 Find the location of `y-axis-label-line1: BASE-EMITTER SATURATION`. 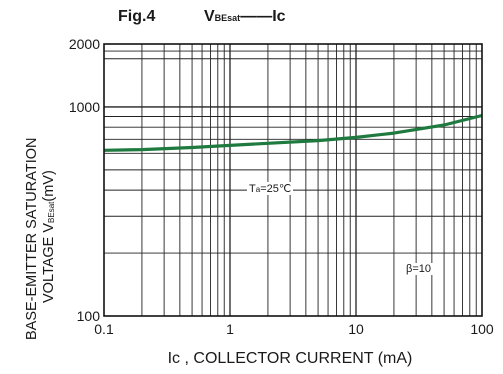

y-axis-label-line1: BASE-EMITTER SATURATION is located at coordinates (32, 239).